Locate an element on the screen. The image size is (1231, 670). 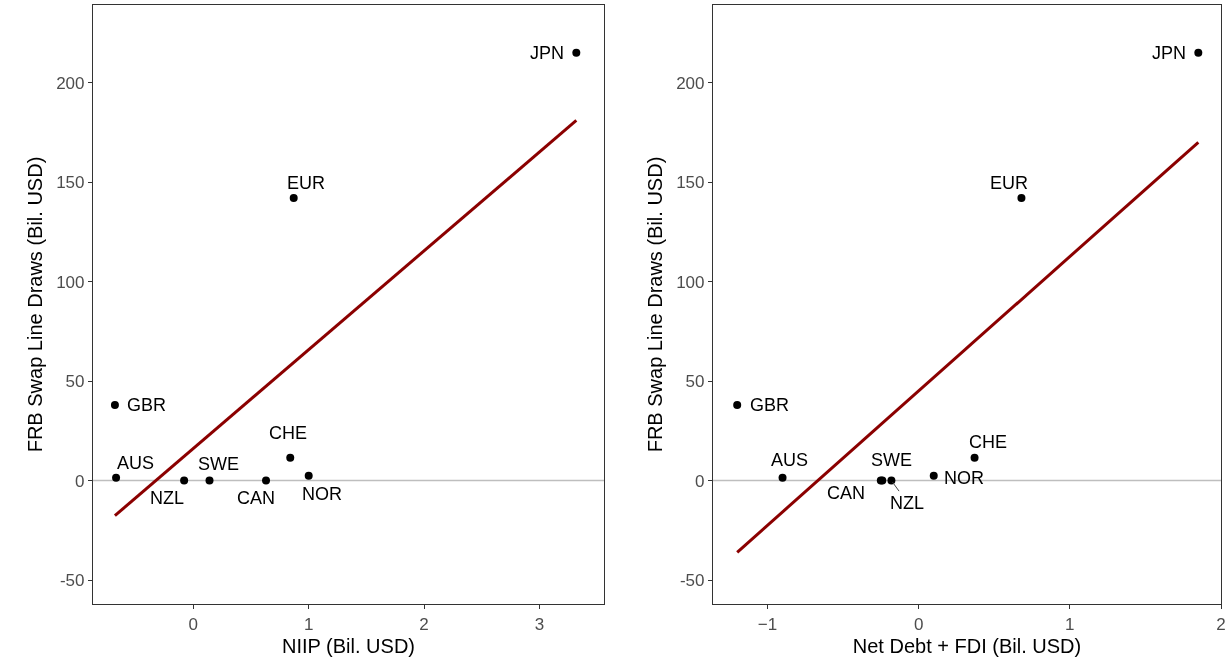
x-axis-title: Net Debt + FDI (Bil. USD) is located at coordinates (967, 646).